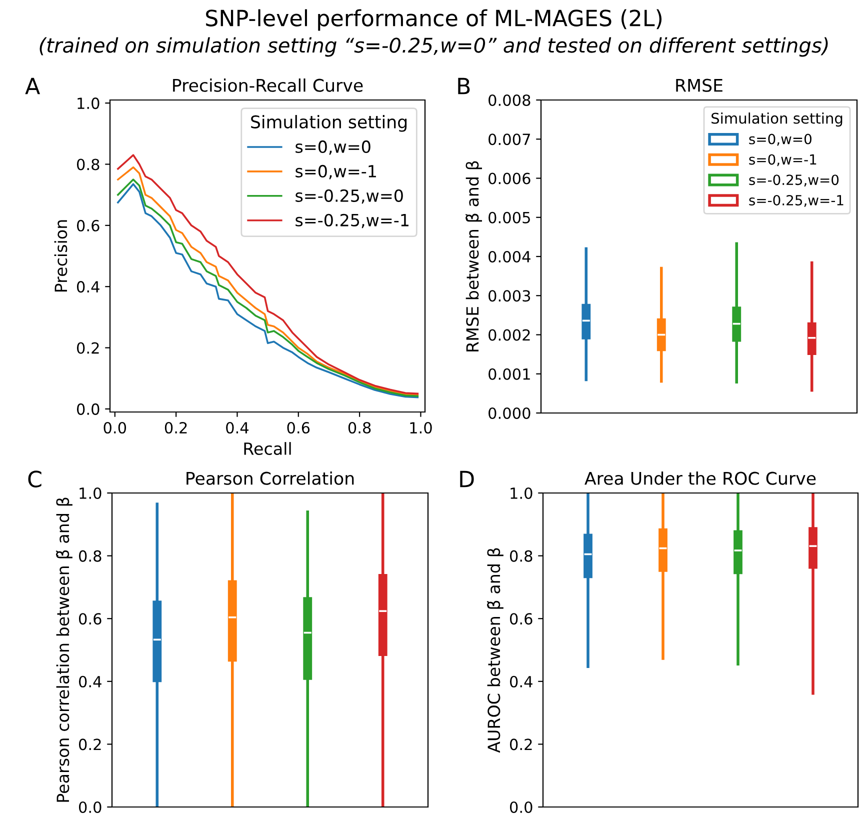 The height and width of the screenshot is (827, 868). I want to click on x-tick-label: 0.4, so click(237, 428).